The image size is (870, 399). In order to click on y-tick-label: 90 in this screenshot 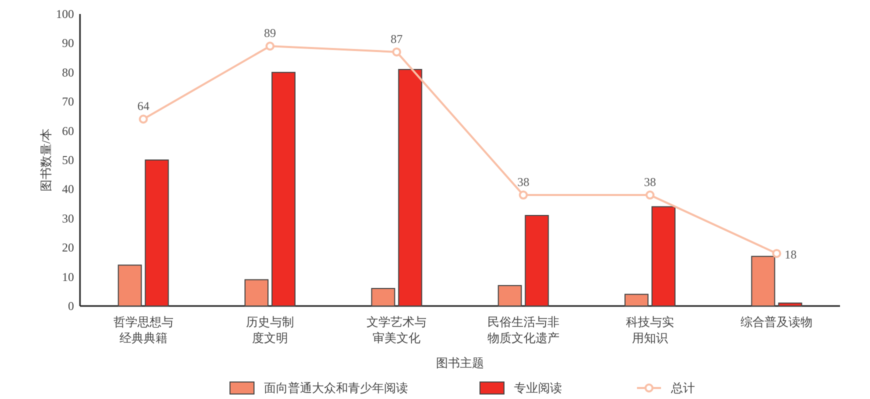, I will do `click(68, 43)`.